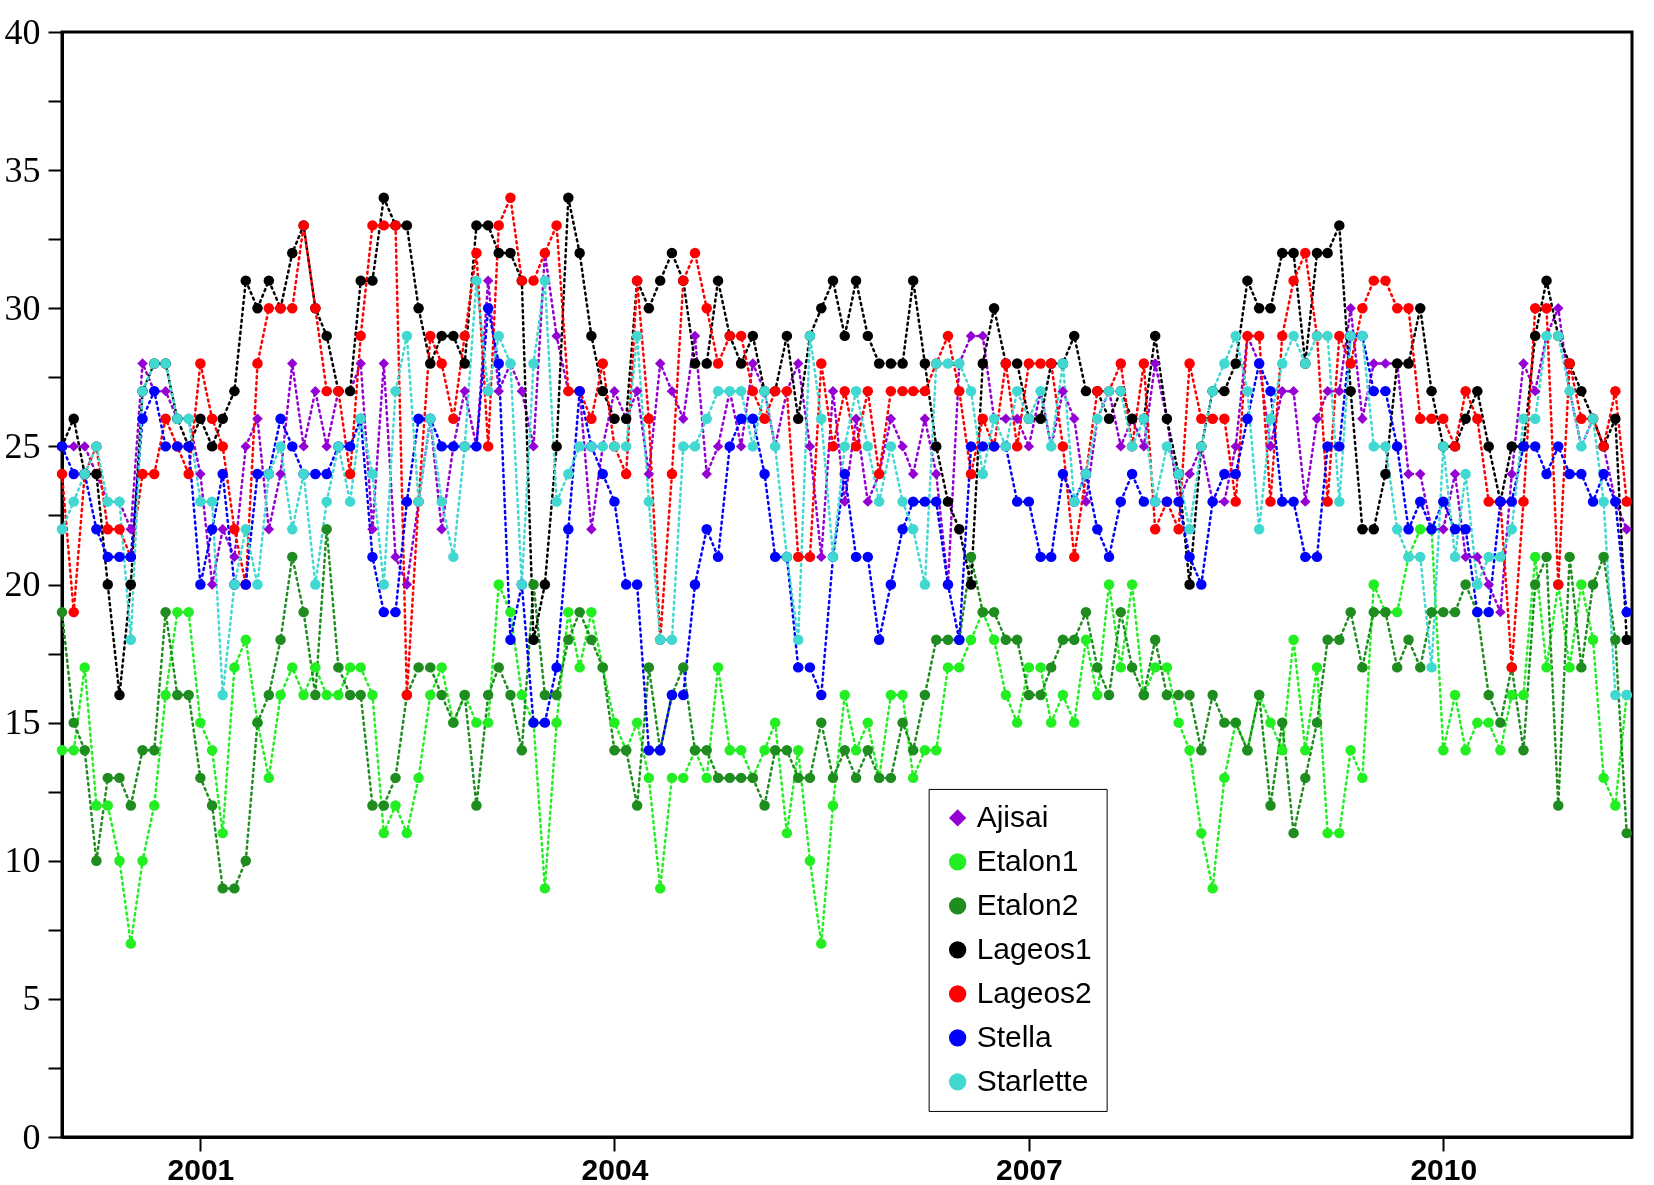 This screenshot has width=1654, height=1185. I want to click on y-tick-label: 35, so click(22, 169).